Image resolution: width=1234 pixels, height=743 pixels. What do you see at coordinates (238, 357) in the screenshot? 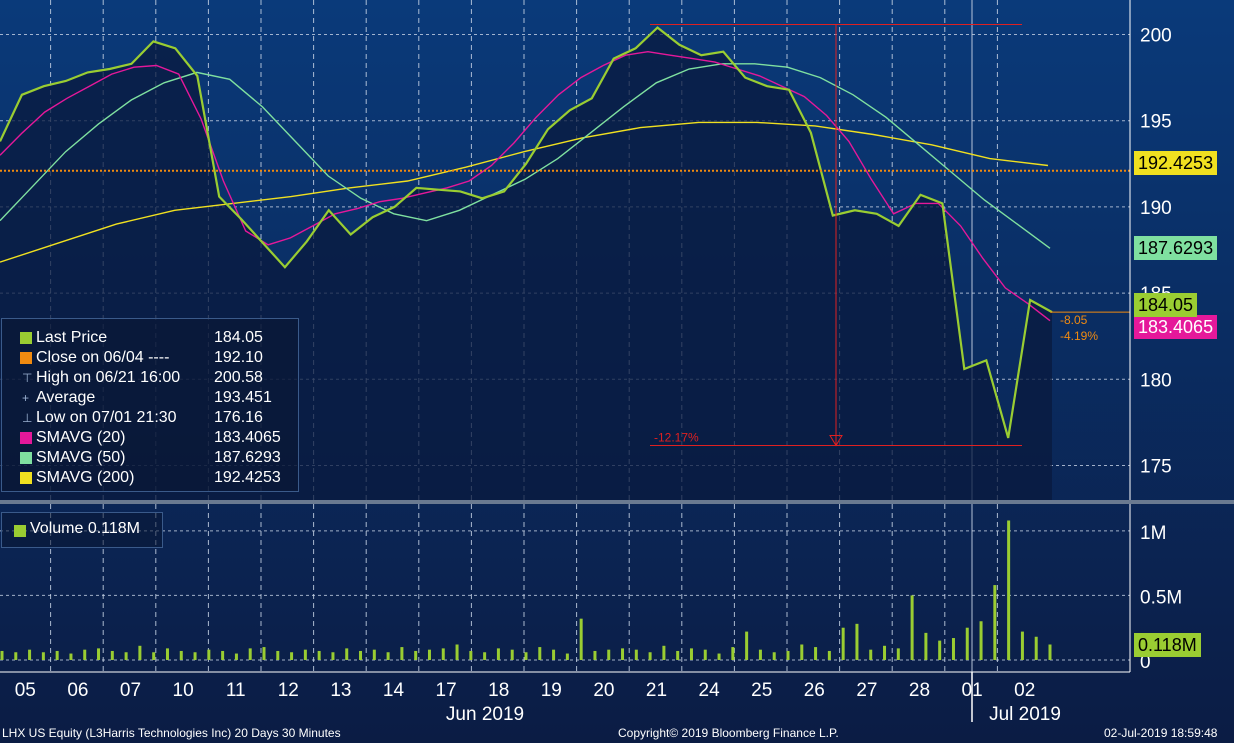
I see `legend-value: 192.10` at bounding box center [238, 357].